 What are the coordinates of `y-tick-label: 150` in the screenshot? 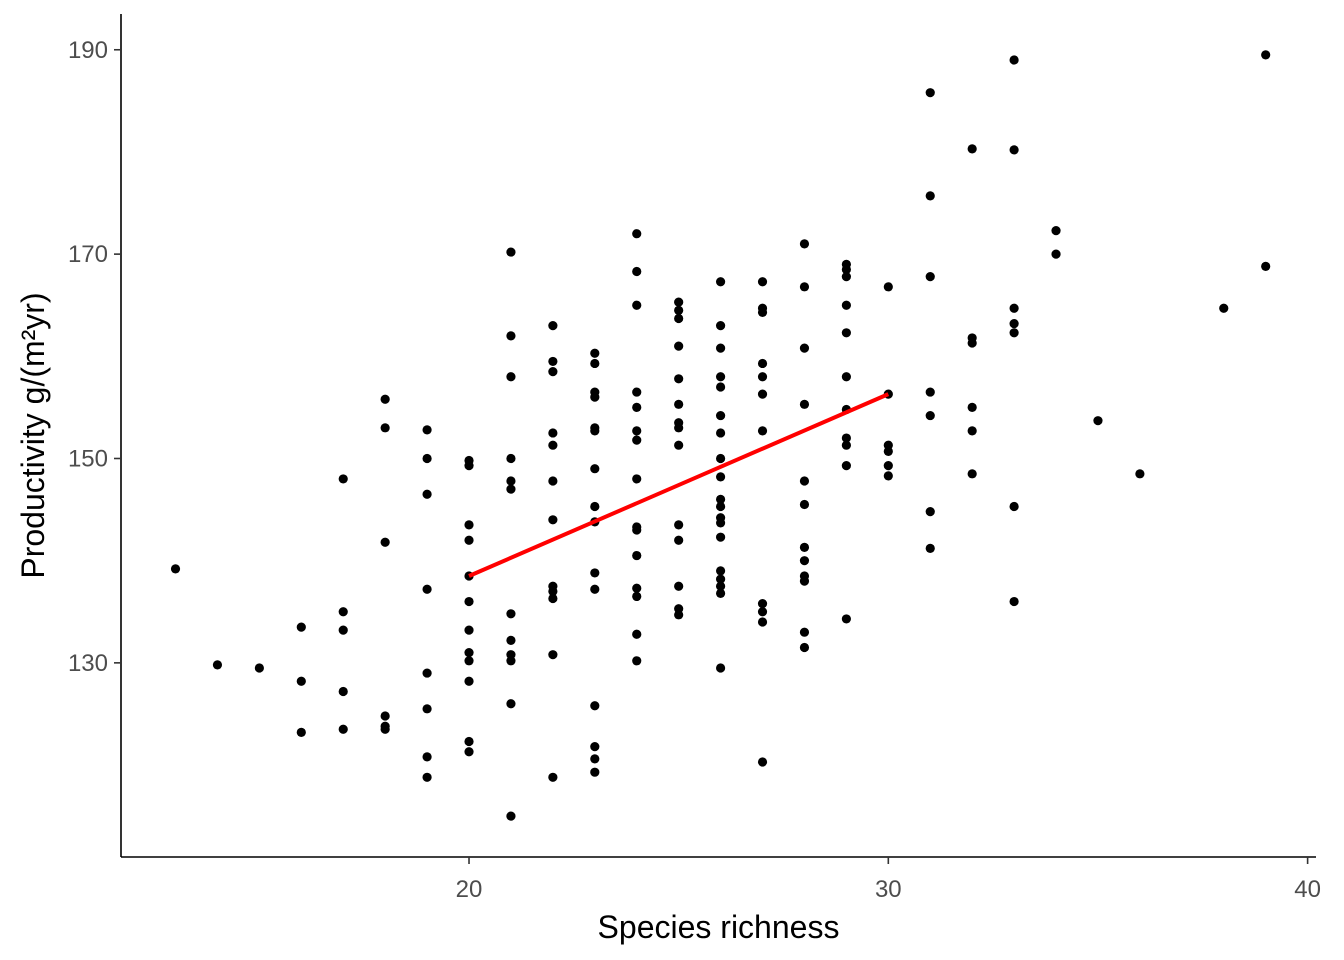 It's located at (88, 458).